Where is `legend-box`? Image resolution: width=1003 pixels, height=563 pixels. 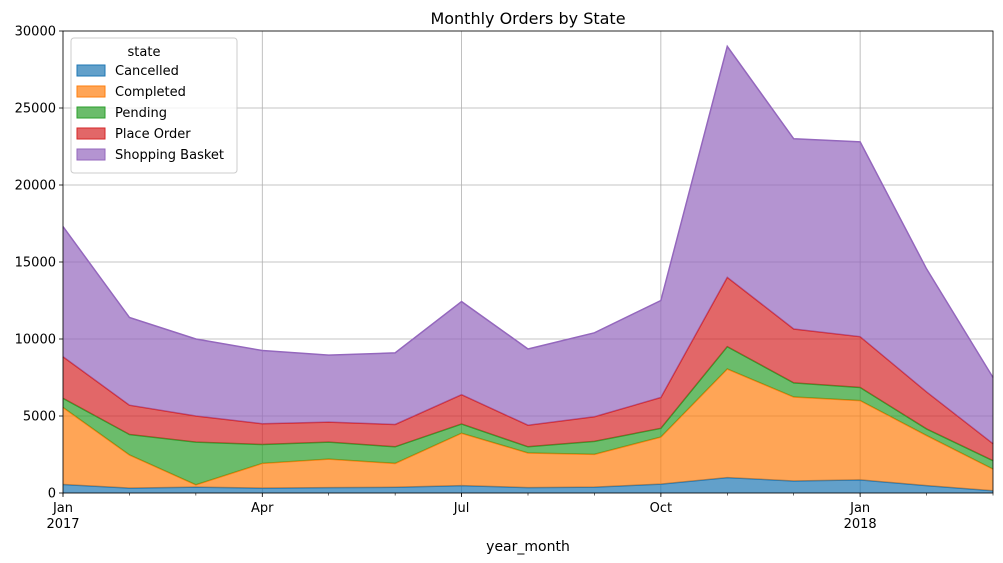
legend-box is located at coordinates (154, 105).